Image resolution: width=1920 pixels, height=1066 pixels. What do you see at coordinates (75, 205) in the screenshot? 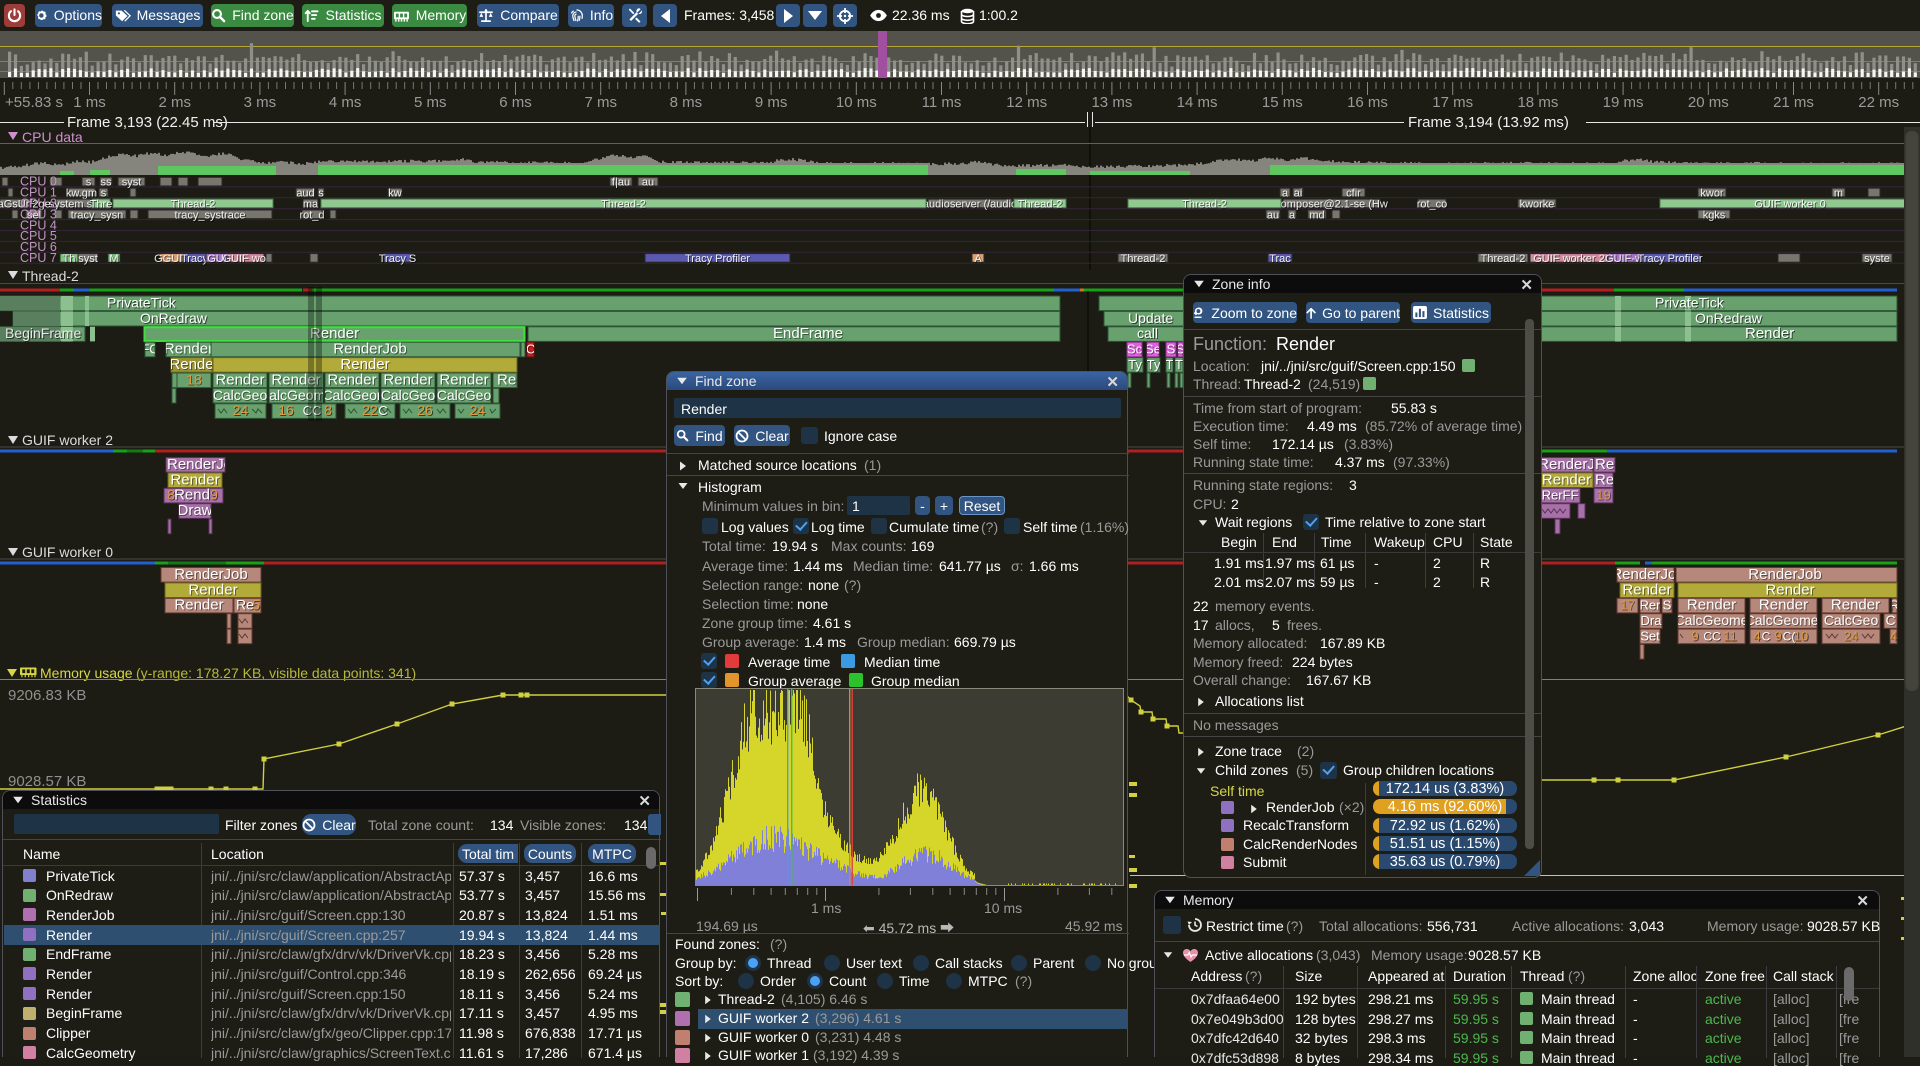
I see `svg-text: system se` at bounding box center [75, 205].